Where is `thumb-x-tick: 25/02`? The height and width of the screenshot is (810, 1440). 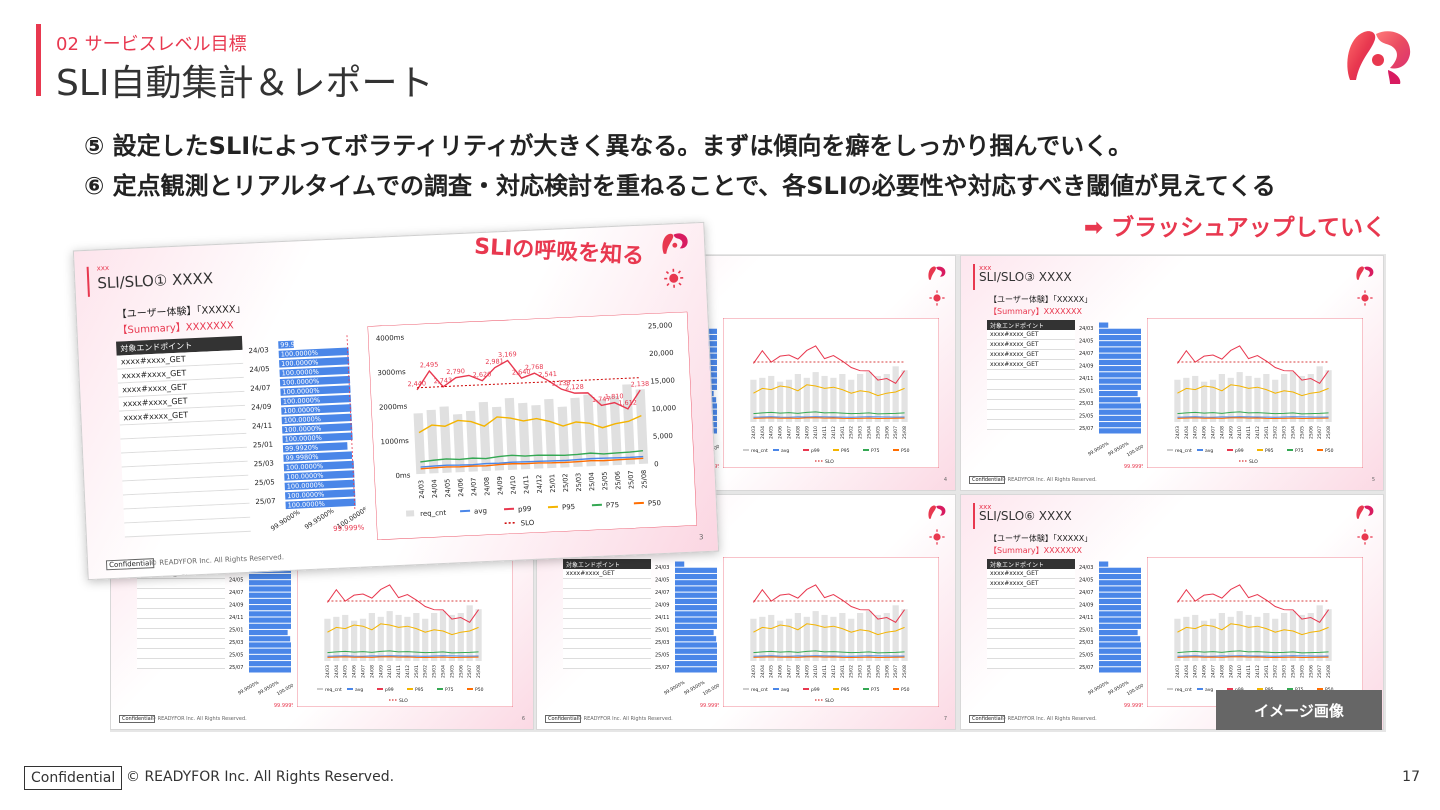 thumb-x-tick: 25/02 is located at coordinates (852, 432).